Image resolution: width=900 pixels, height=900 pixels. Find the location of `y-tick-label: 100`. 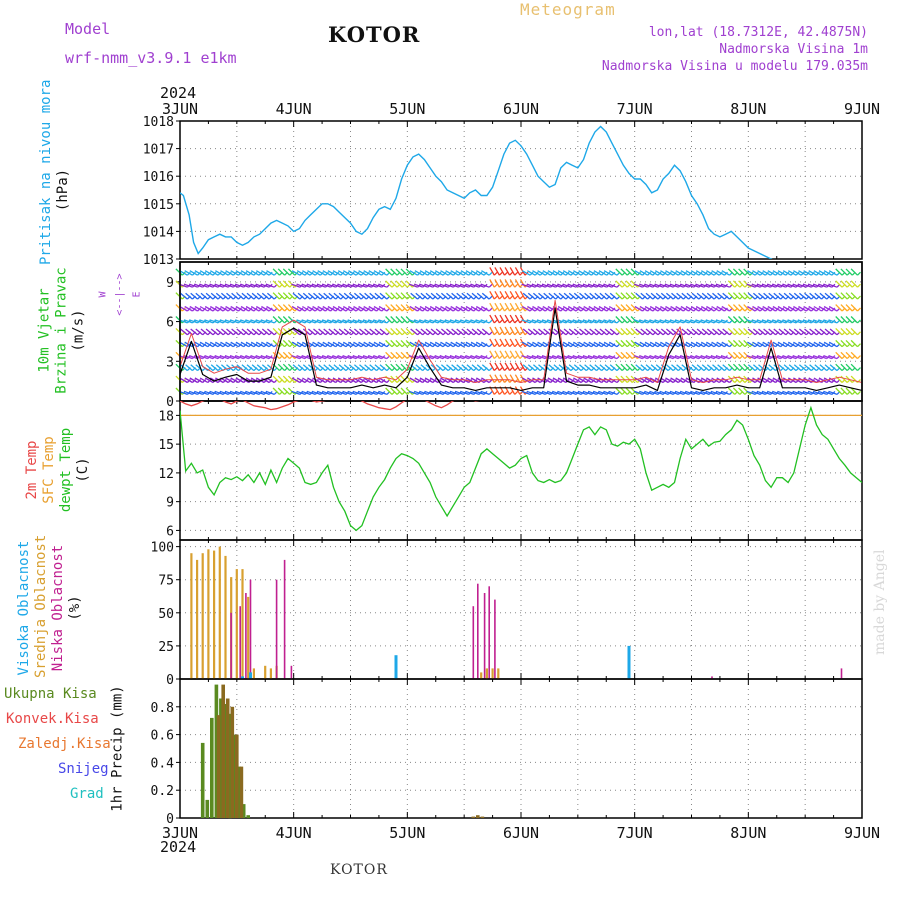

y-tick-label: 100 is located at coordinates (162, 548).